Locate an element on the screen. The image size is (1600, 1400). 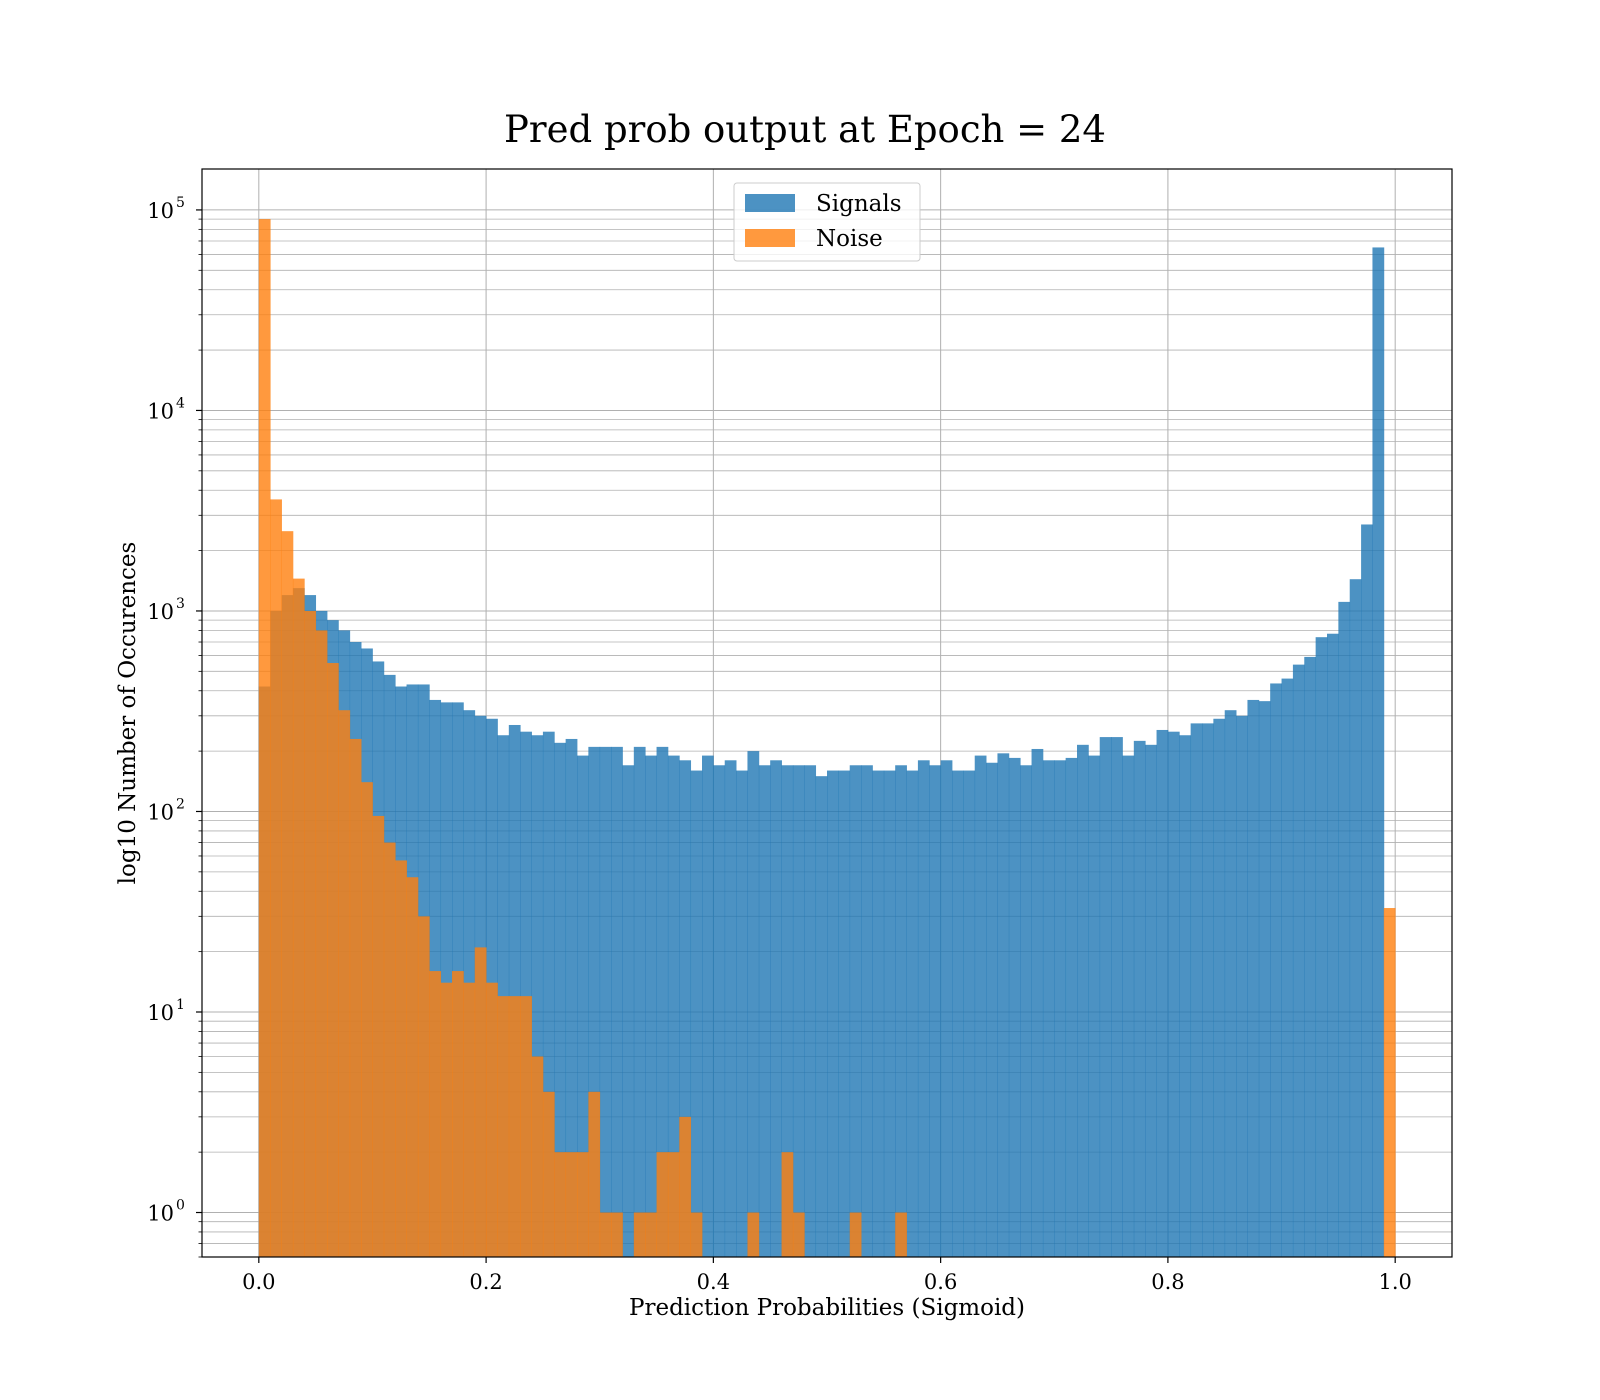
x-tick-label: 1.0 is located at coordinates (1394, 1282).